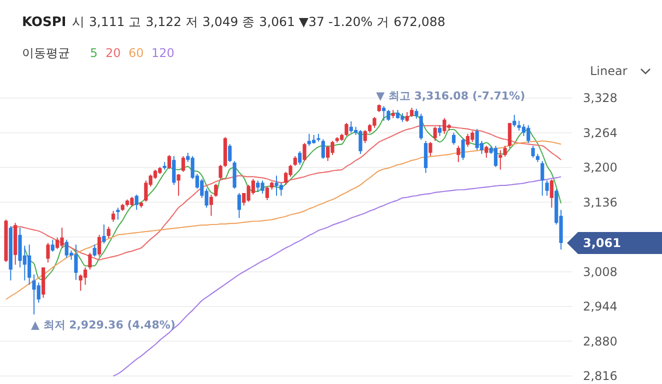 The height and width of the screenshot is (384, 662). What do you see at coordinates (602, 243) in the screenshot?
I see `text: 3,061` at bounding box center [602, 243].